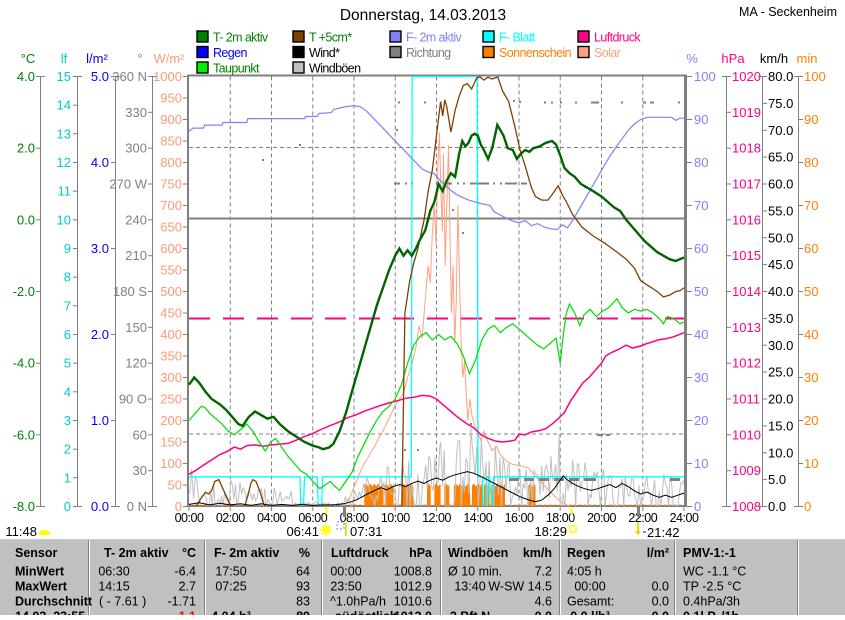 The width and height of the screenshot is (845, 620). What do you see at coordinates (136, 112) in the screenshot?
I see `svg-text: 330` at bounding box center [136, 112].